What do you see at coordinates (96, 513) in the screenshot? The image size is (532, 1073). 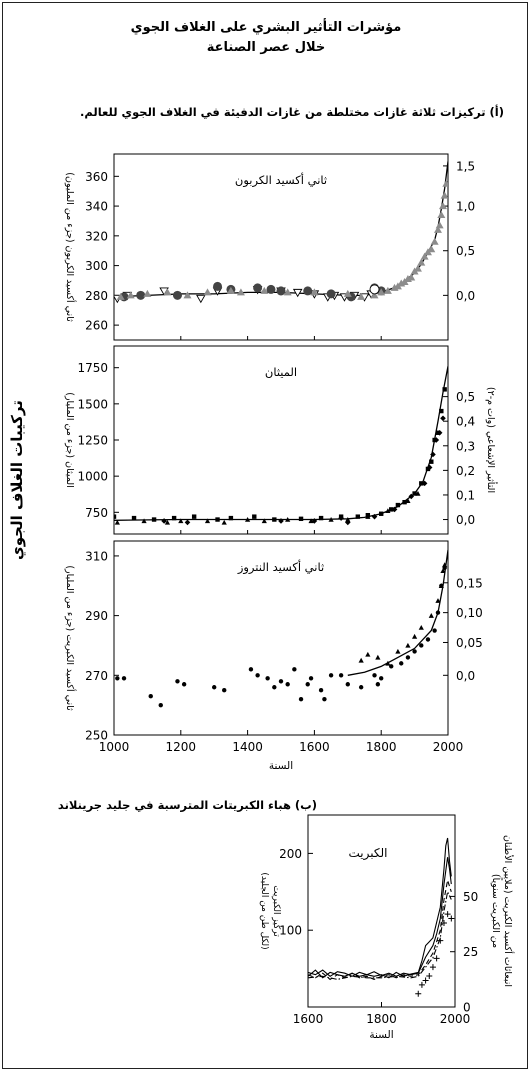 I see `y-tick-label-1-0: 750` at bounding box center [96, 513].